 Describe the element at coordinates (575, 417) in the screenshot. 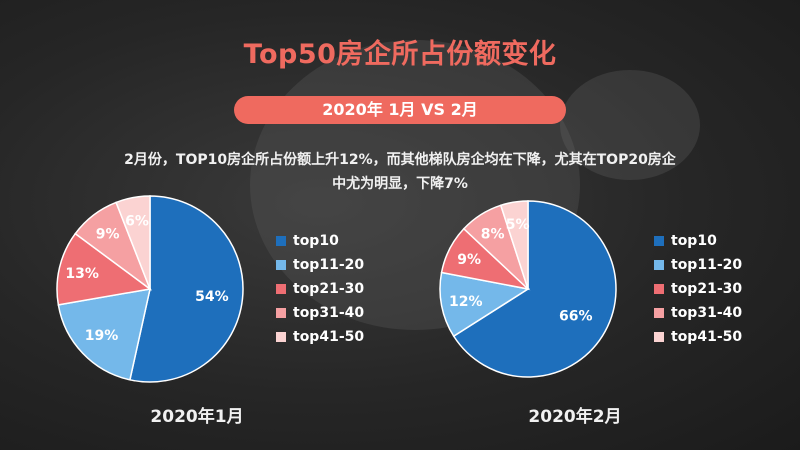

I see `chart-caption-february: 2020年2月` at that location.